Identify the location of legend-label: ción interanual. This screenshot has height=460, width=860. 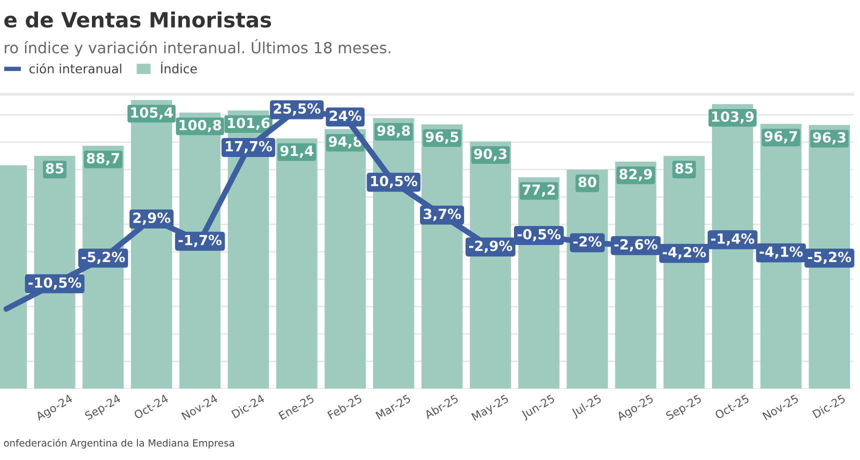
(75, 68).